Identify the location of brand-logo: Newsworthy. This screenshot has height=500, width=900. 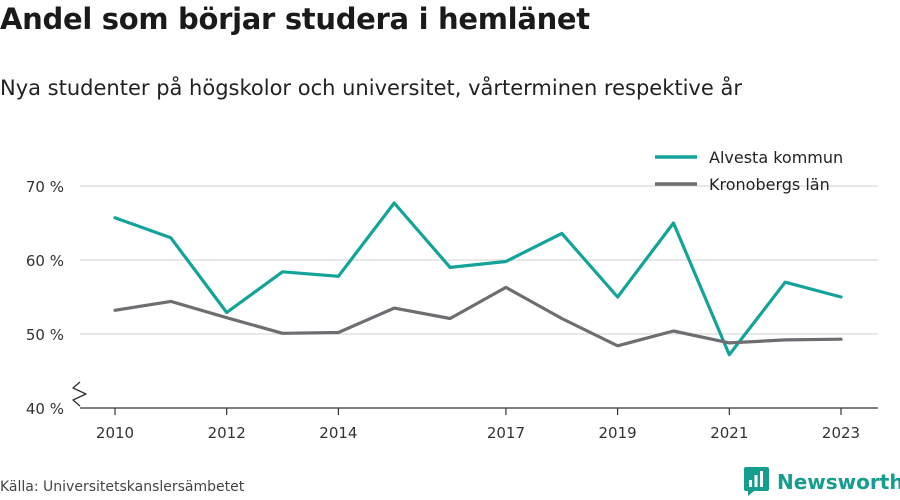
(822, 481).